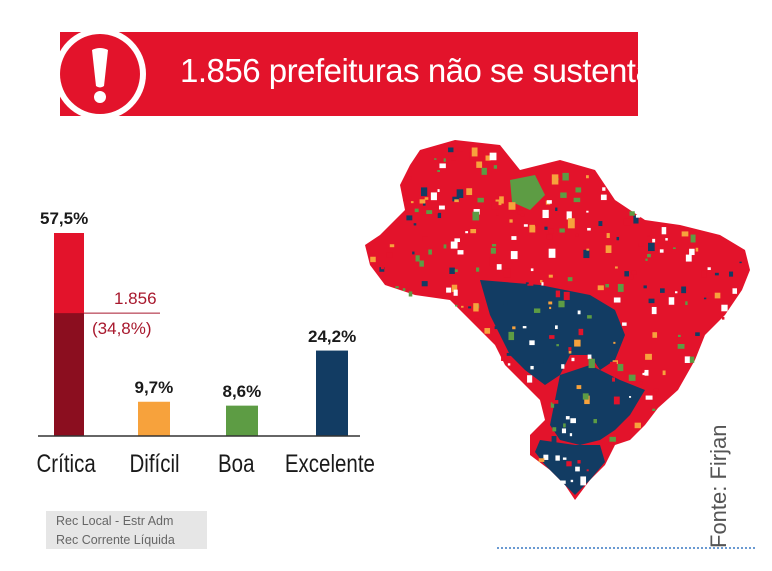 The width and height of the screenshot is (772, 571). Describe the element at coordinates (69, 374) in the screenshot. I see `bar-subset` at that location.